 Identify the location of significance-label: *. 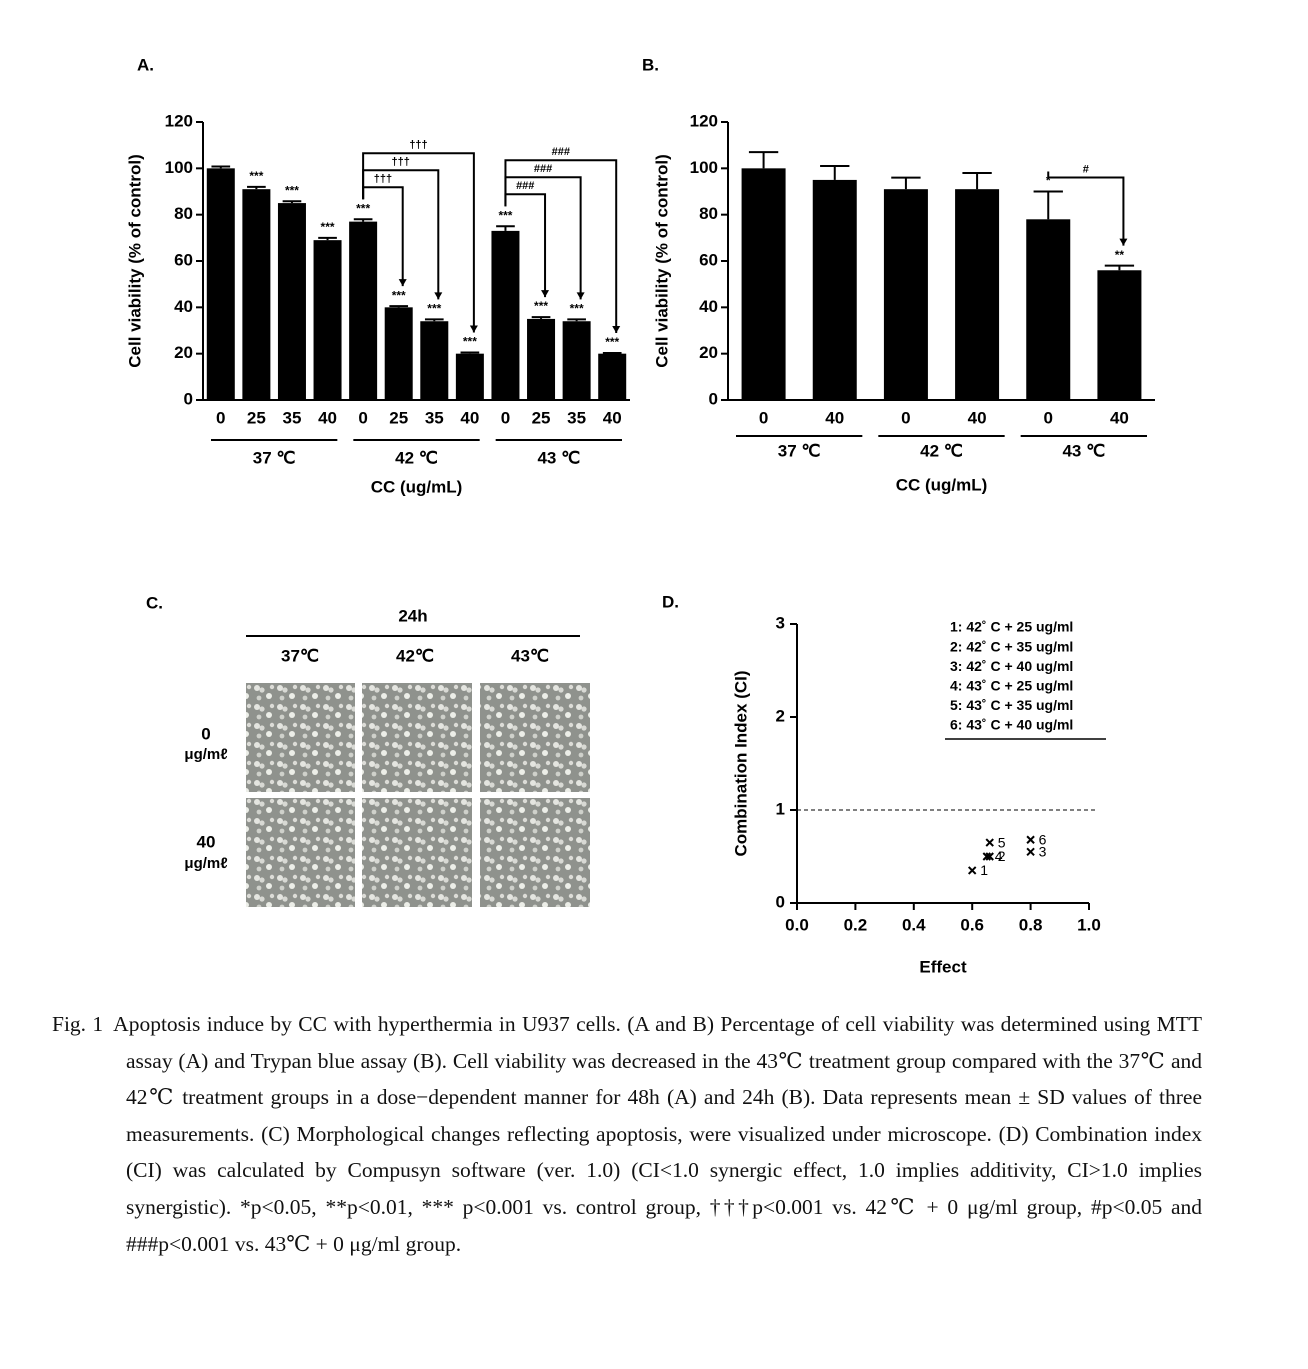
(1048, 181).